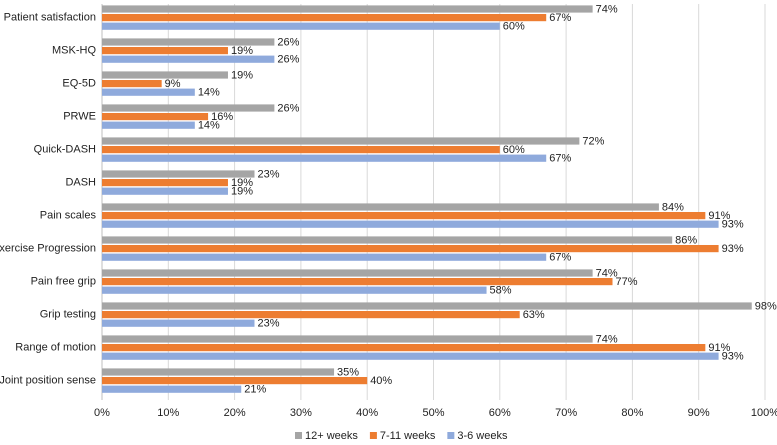 The image size is (777, 445). What do you see at coordinates (673, 207) in the screenshot?
I see `data-label: 84%` at bounding box center [673, 207].